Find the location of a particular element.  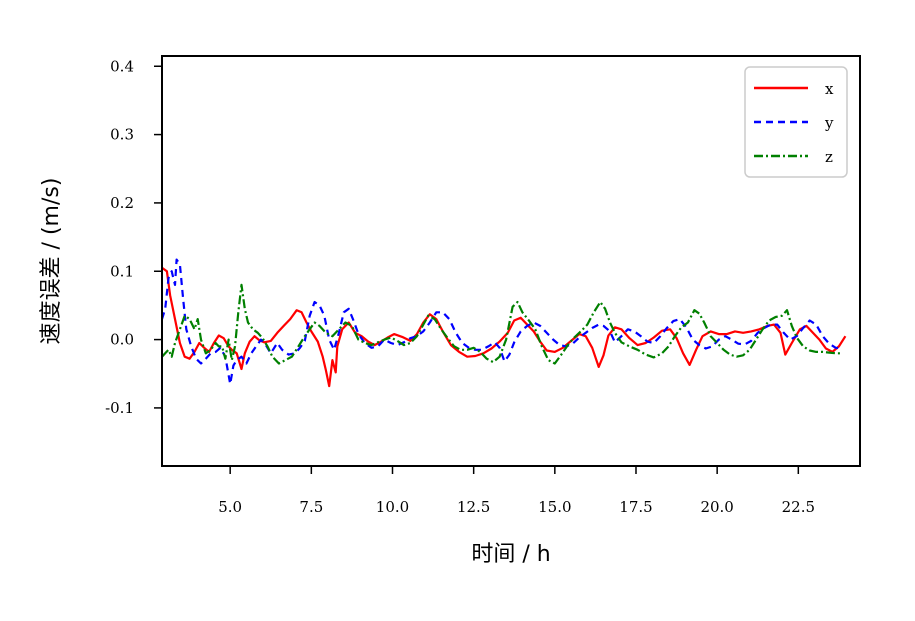

series-line-x is located at coordinates (504, 327).